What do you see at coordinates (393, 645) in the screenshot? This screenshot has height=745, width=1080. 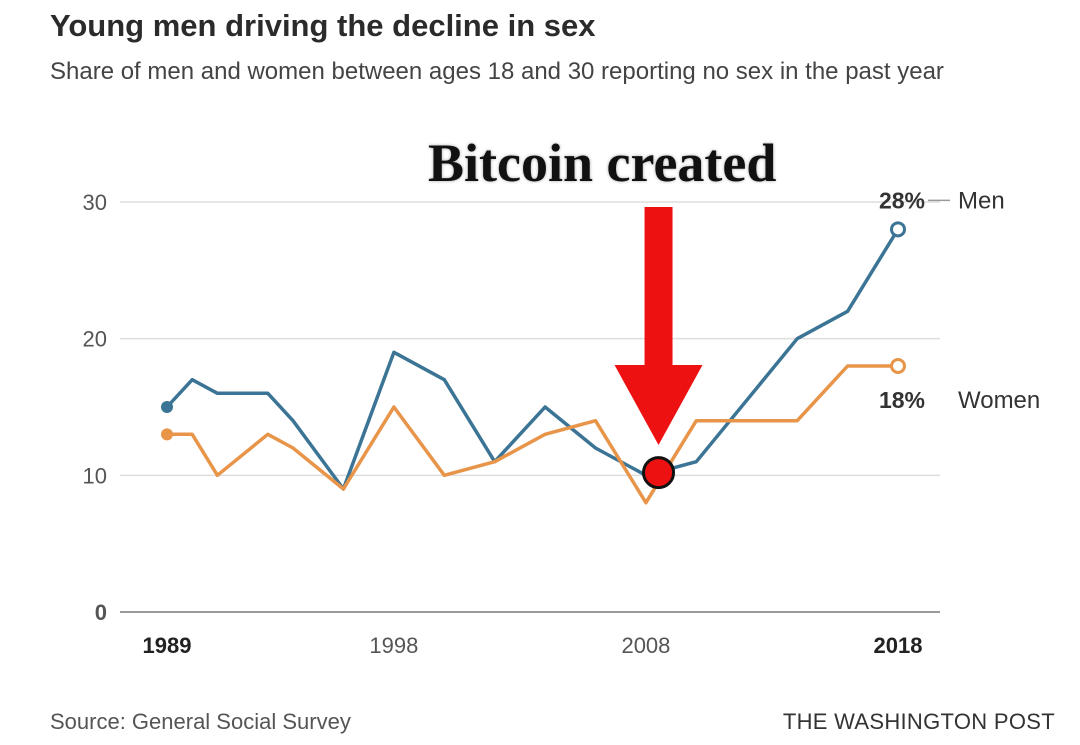 I see `x-tick-label-1998: 1998` at bounding box center [393, 645].